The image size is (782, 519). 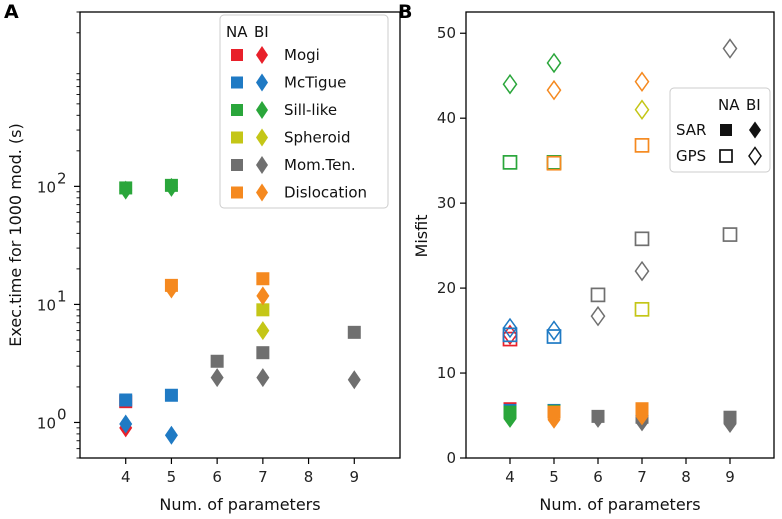 What do you see at coordinates (262, 192) in the screenshot?
I see `legend-marker-dislocation-bi` at bounding box center [262, 192].